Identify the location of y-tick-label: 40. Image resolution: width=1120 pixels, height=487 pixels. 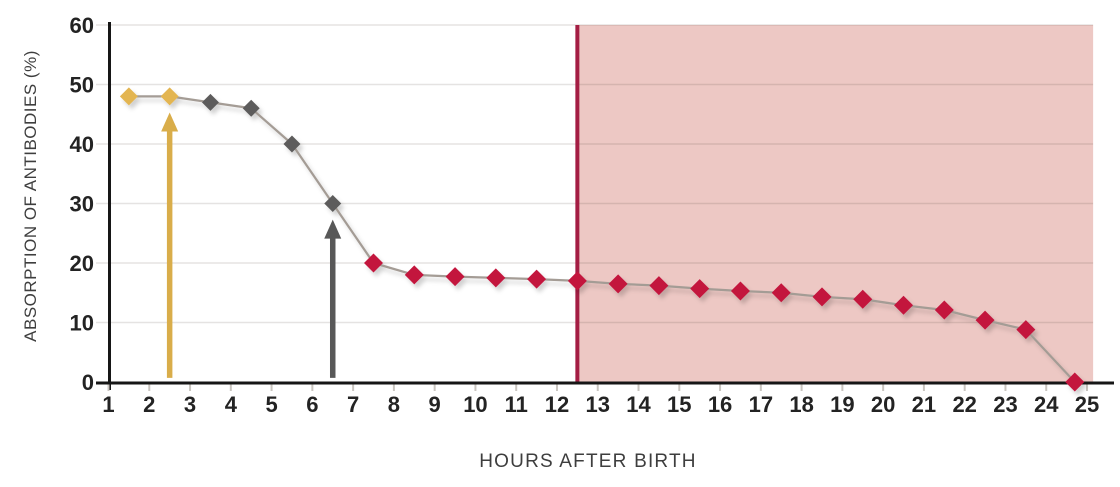
(82, 144).